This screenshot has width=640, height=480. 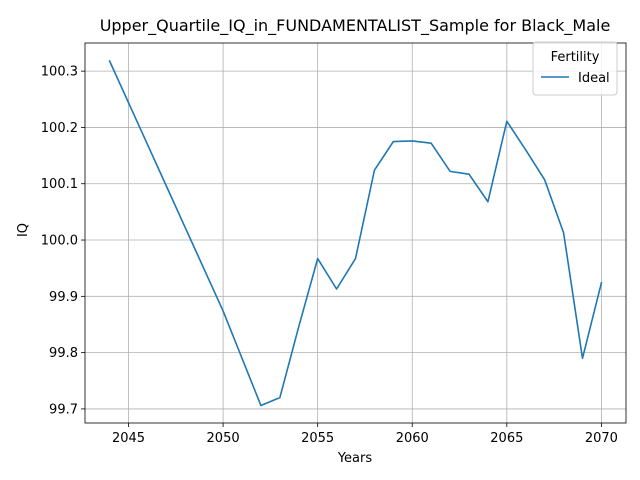 What do you see at coordinates (575, 57) in the screenshot?
I see `legend-title: Fertility` at bounding box center [575, 57].